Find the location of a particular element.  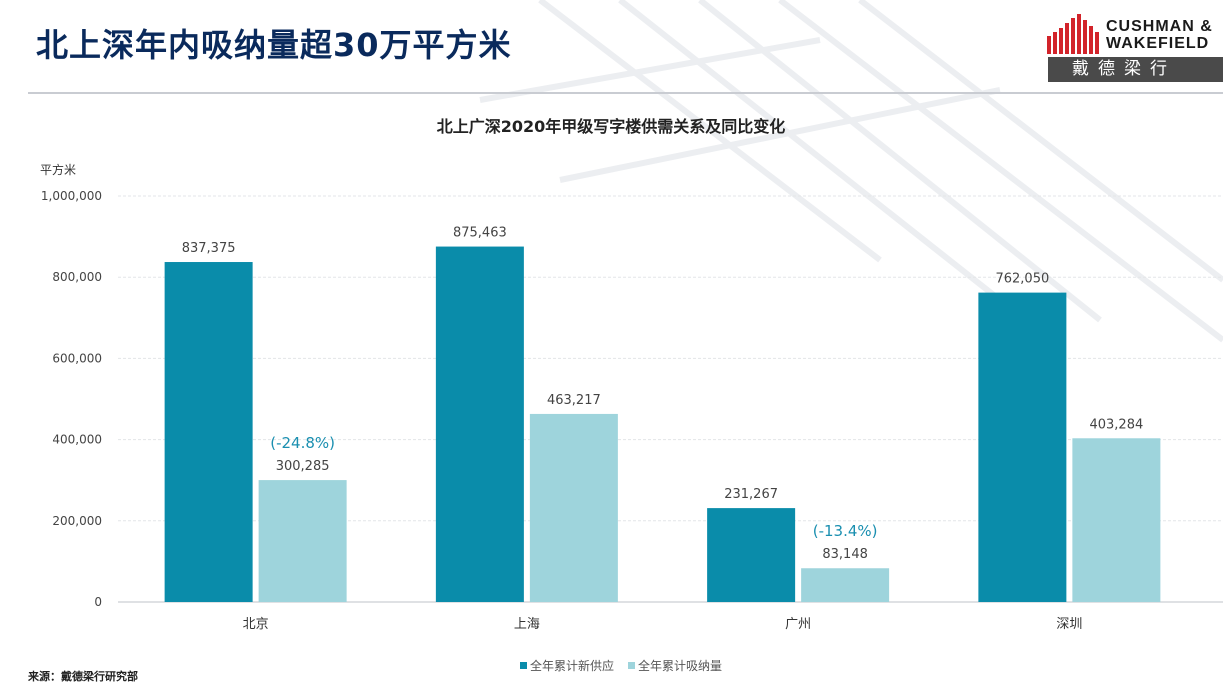

chart-legend: 全年累计新供应 全年累计吸纳量 is located at coordinates (621, 665).